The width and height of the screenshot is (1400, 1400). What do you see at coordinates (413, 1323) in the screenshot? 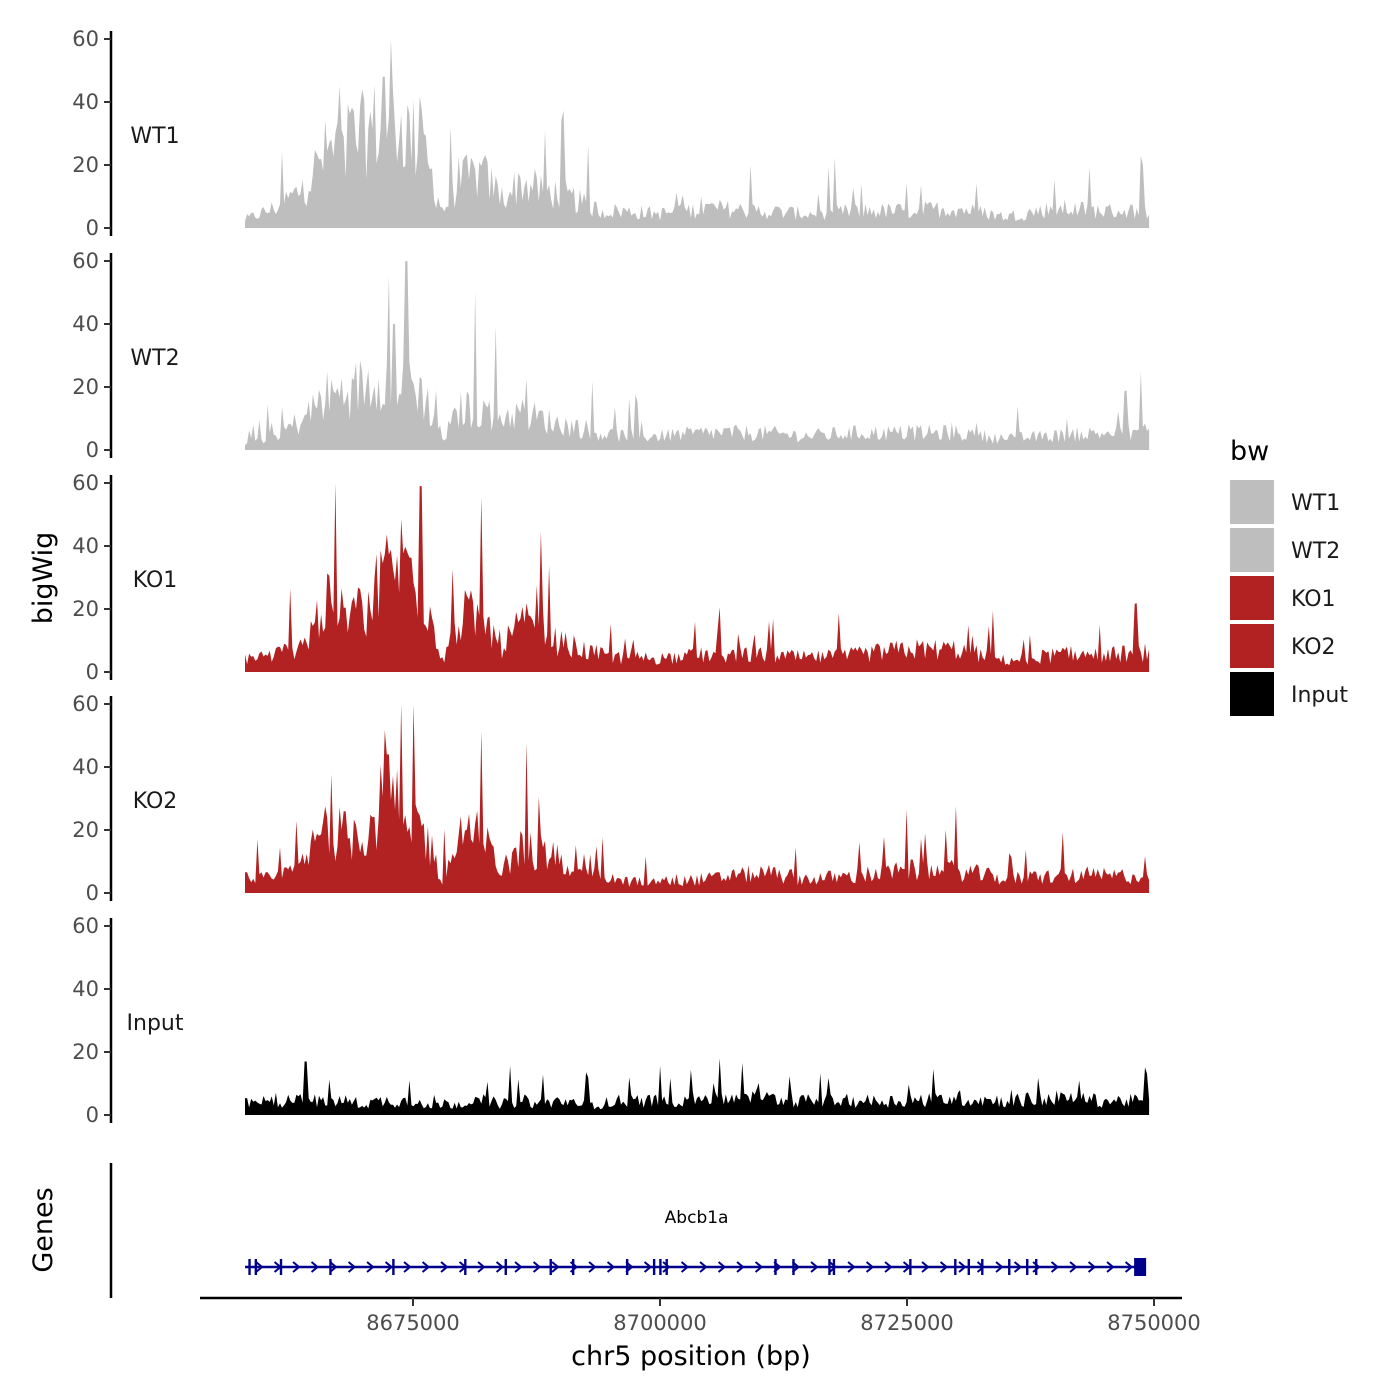
I see `x-tick-label: 8675000` at bounding box center [413, 1323].